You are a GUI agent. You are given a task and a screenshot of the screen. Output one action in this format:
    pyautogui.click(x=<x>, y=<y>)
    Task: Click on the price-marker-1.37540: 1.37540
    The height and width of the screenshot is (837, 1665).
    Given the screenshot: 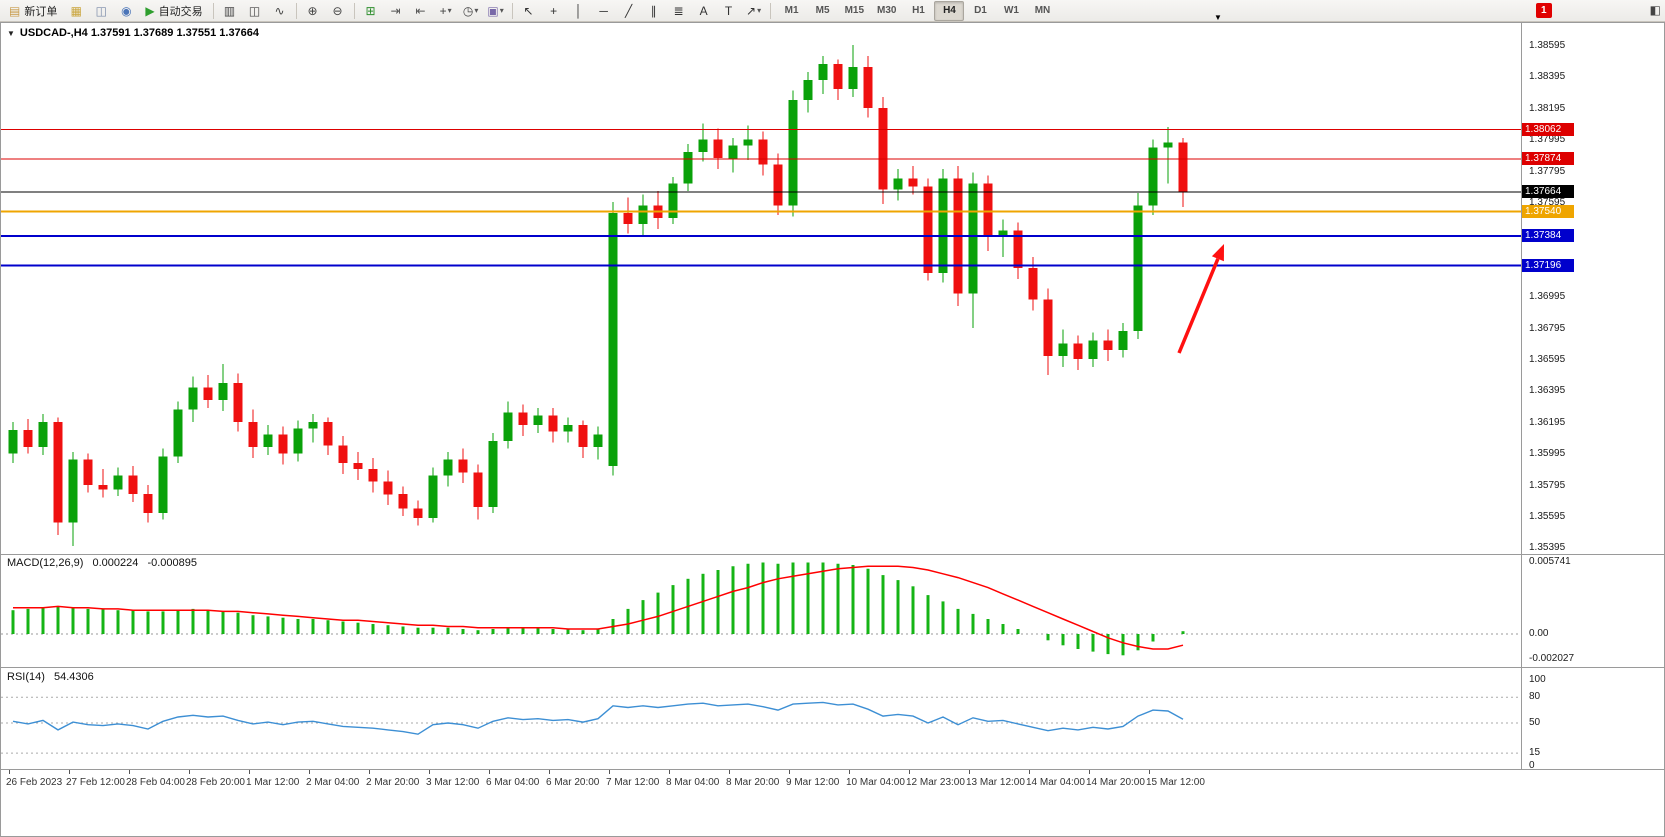 What is the action you would take?
    pyautogui.click(x=1548, y=211)
    